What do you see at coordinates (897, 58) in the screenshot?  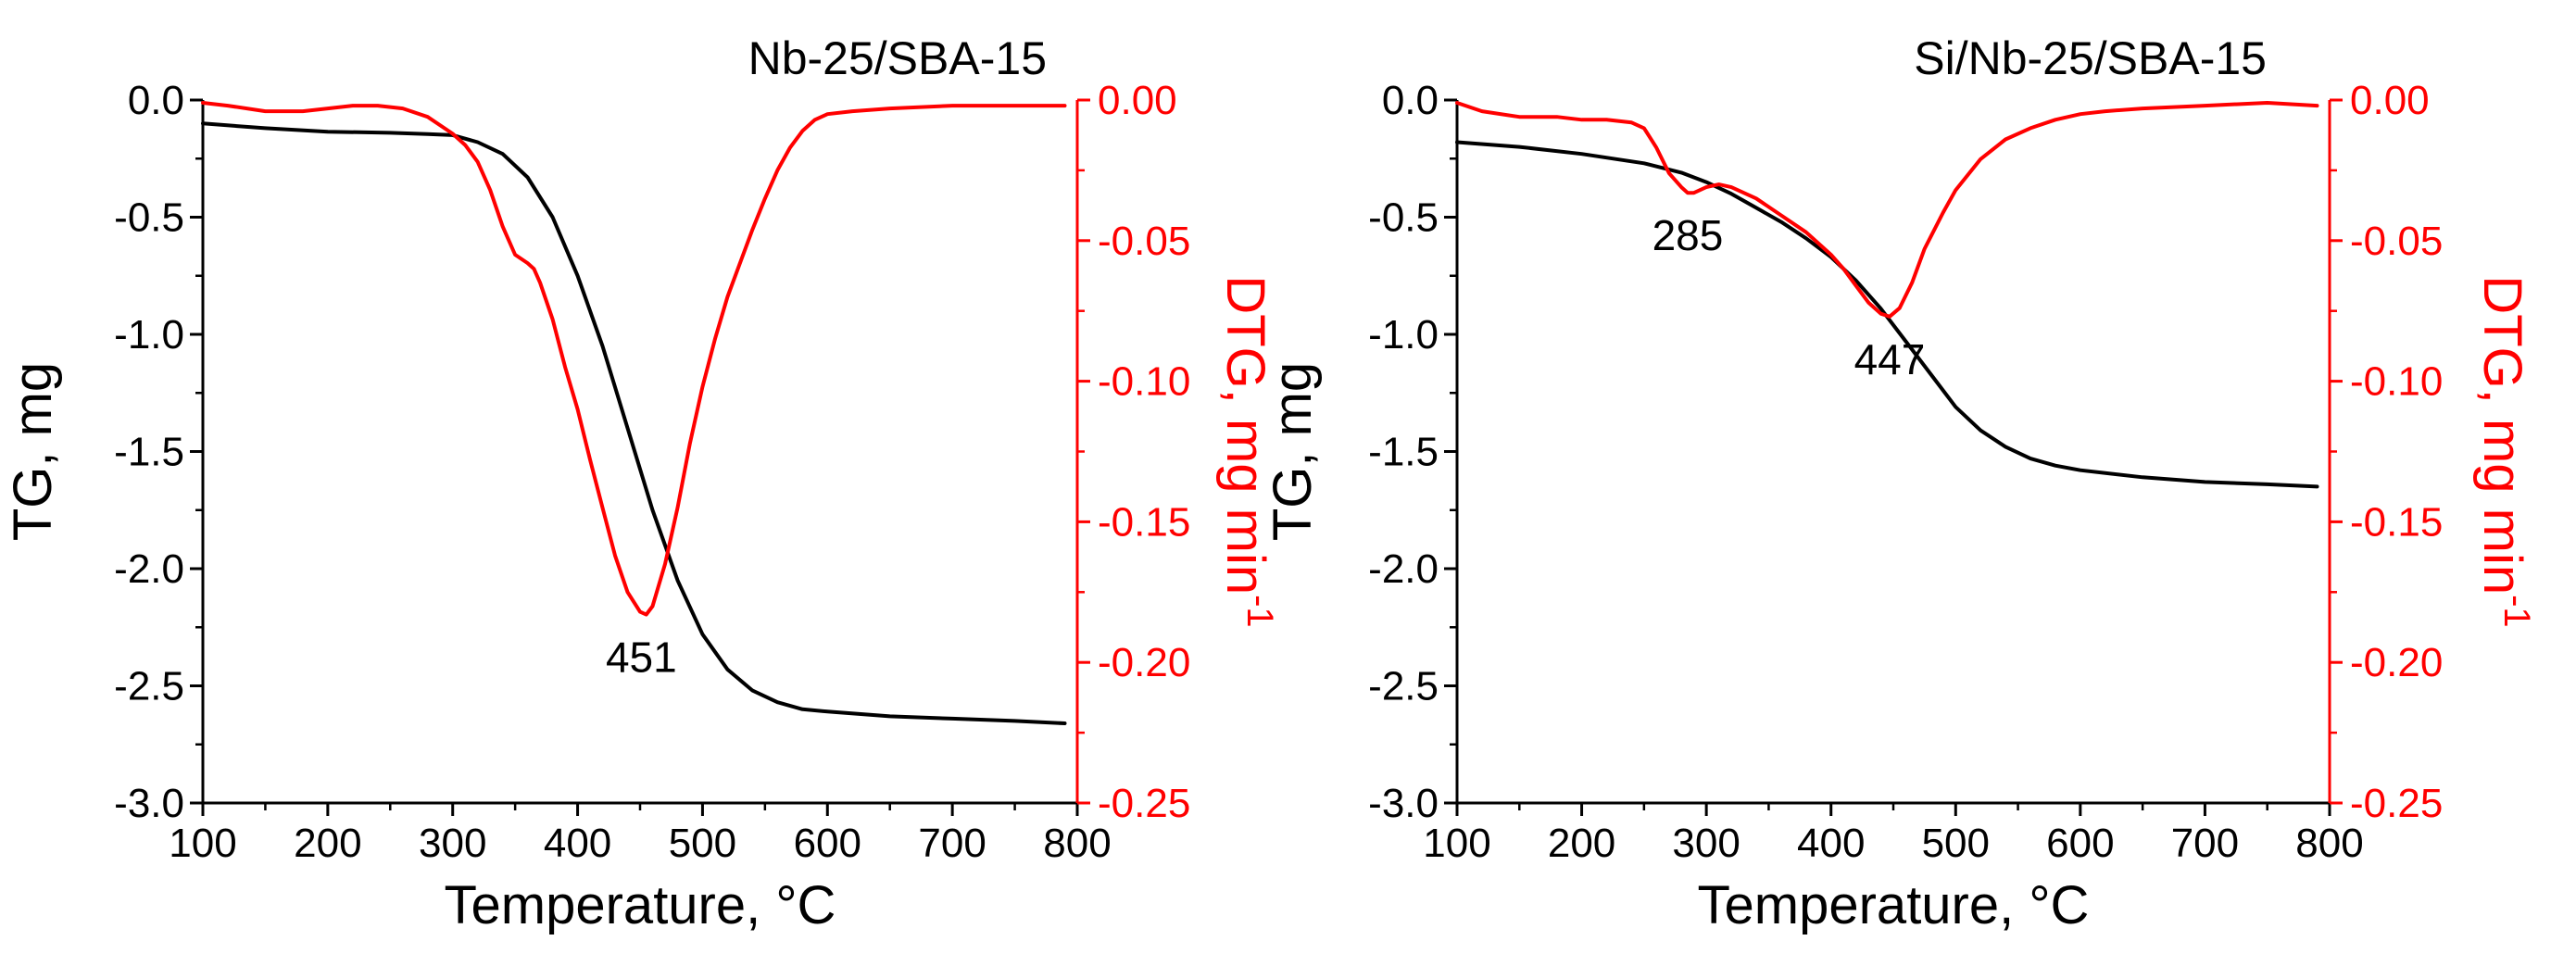 I see `panel-title: Nb-25/SBA-15` at bounding box center [897, 58].